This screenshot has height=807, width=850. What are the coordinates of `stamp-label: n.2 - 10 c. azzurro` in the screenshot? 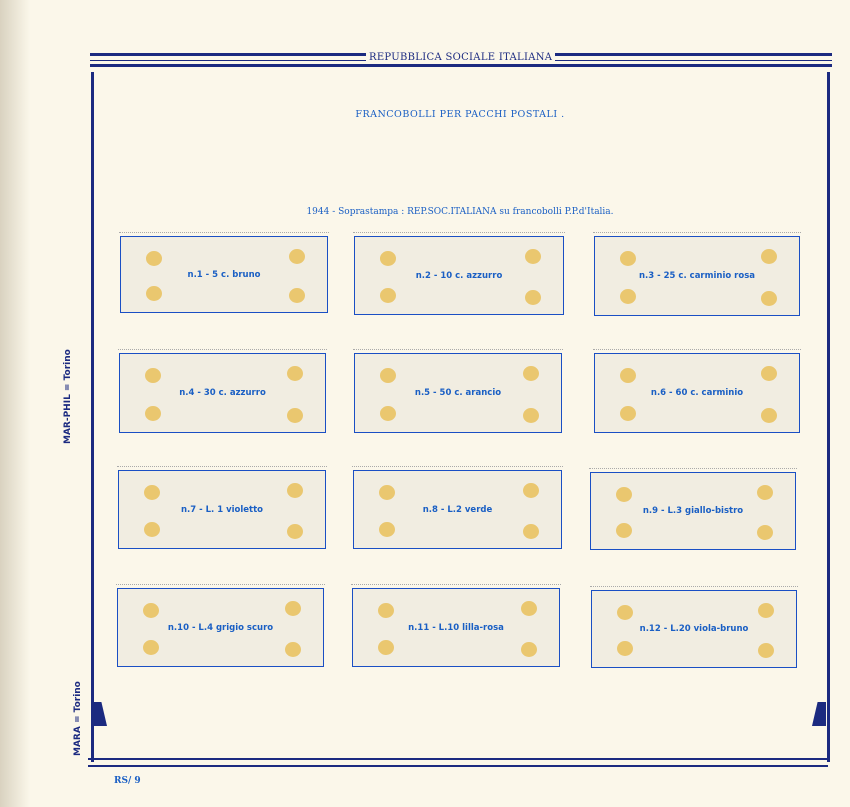 It's located at (459, 275).